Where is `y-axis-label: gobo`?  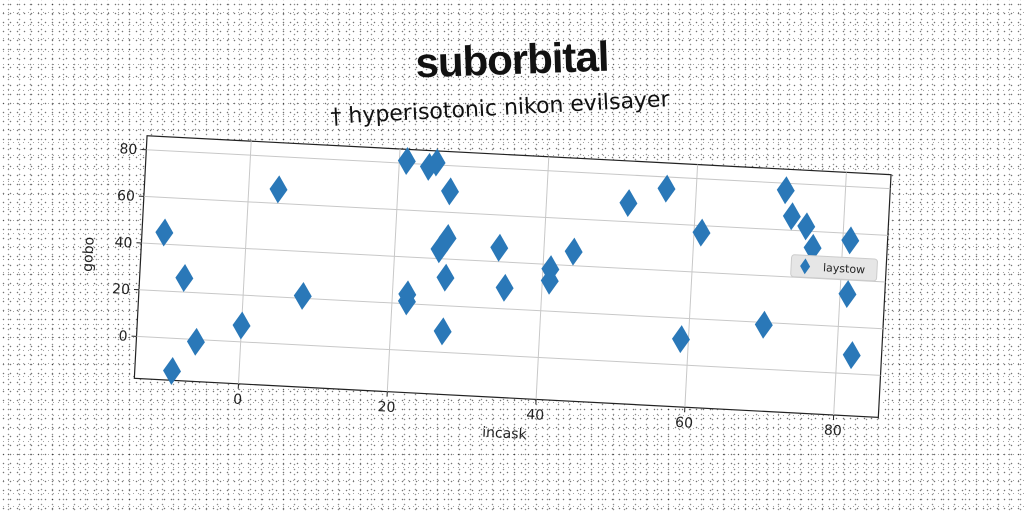 y-axis-label: gobo is located at coordinates (89, 254).